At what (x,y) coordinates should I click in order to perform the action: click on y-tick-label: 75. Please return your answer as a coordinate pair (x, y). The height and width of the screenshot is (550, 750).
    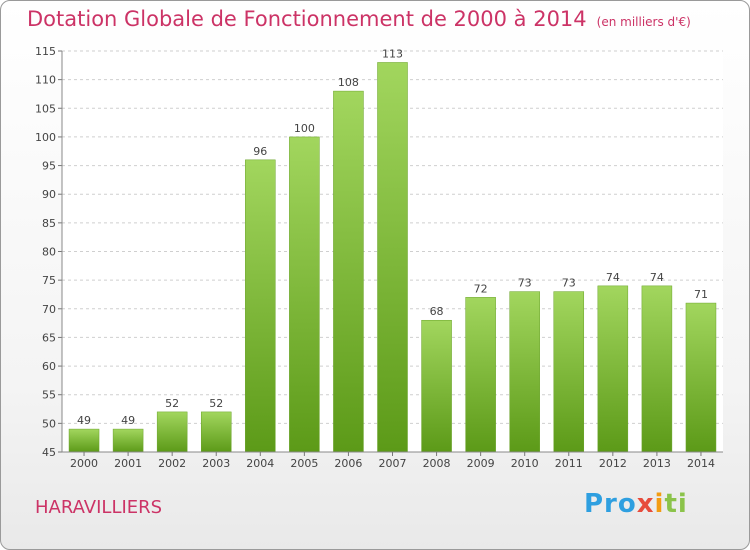
    Looking at the image, I should click on (49, 280).